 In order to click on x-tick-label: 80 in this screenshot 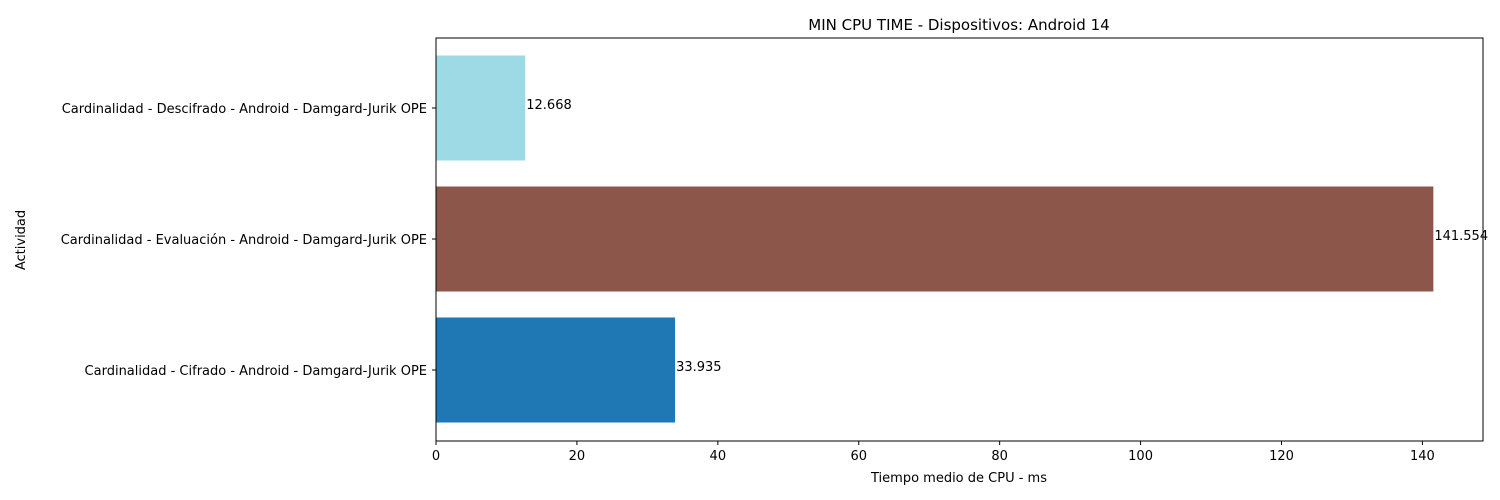, I will do `click(999, 456)`.